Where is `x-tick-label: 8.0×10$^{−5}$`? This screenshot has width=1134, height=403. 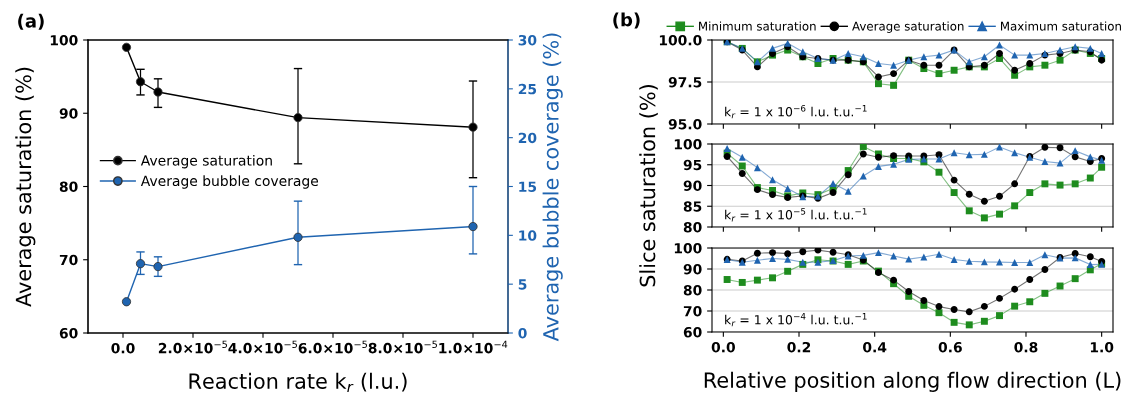
x-tick-label: 8.0×10$^{−5}$ is located at coordinates (402, 347).